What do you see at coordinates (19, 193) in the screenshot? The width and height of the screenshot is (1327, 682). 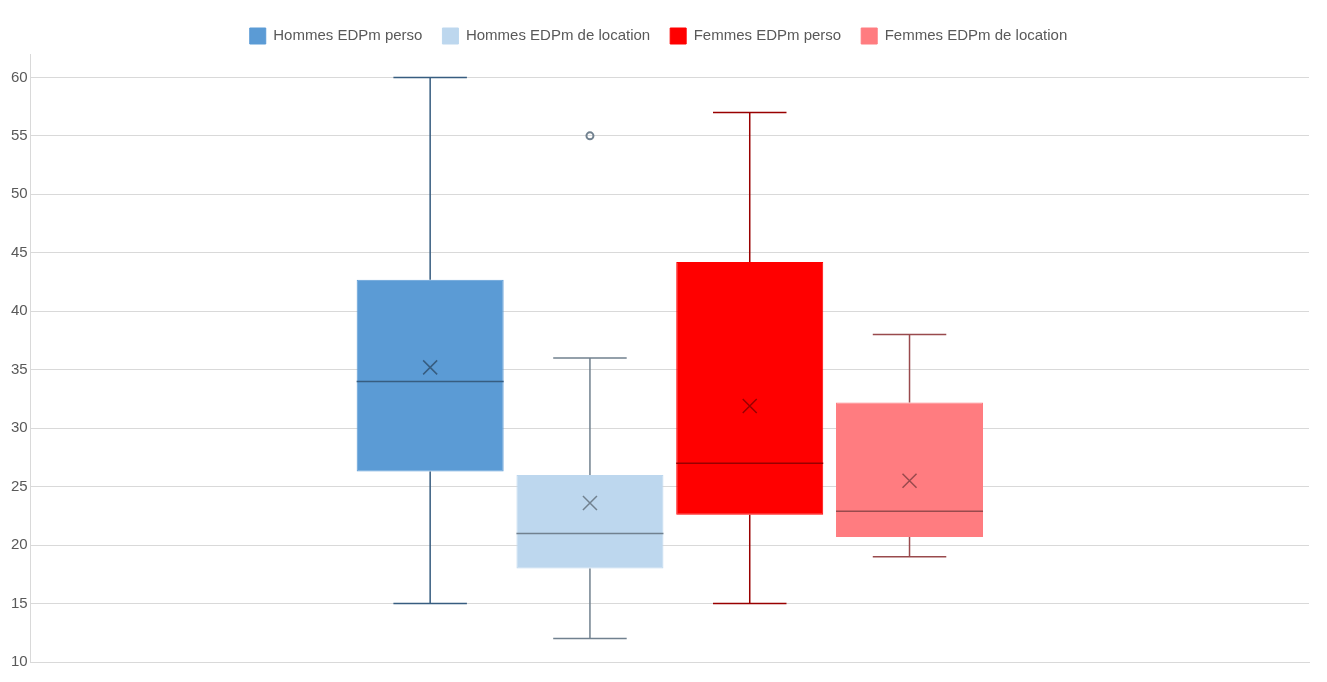 I see `y-tick-label: 50` at bounding box center [19, 193].